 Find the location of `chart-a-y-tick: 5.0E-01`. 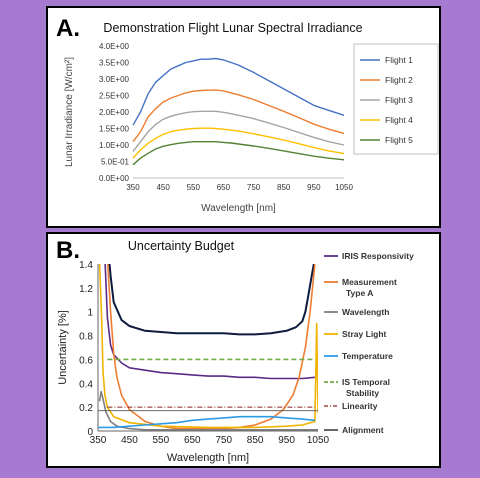

chart-a-y-tick: 5.0E-01 is located at coordinates (115, 162).